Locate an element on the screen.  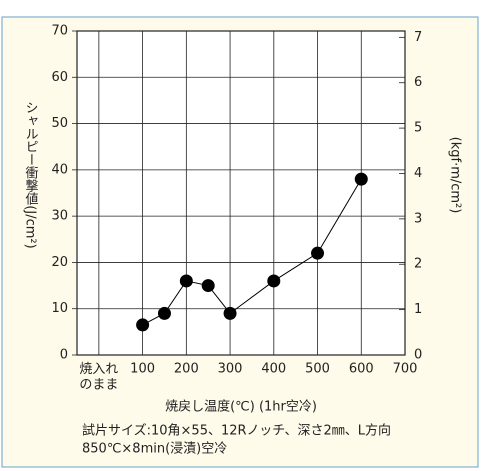
y-axis-label: シャルピー衝撃値(J/cm²) is located at coordinates (31, 174).